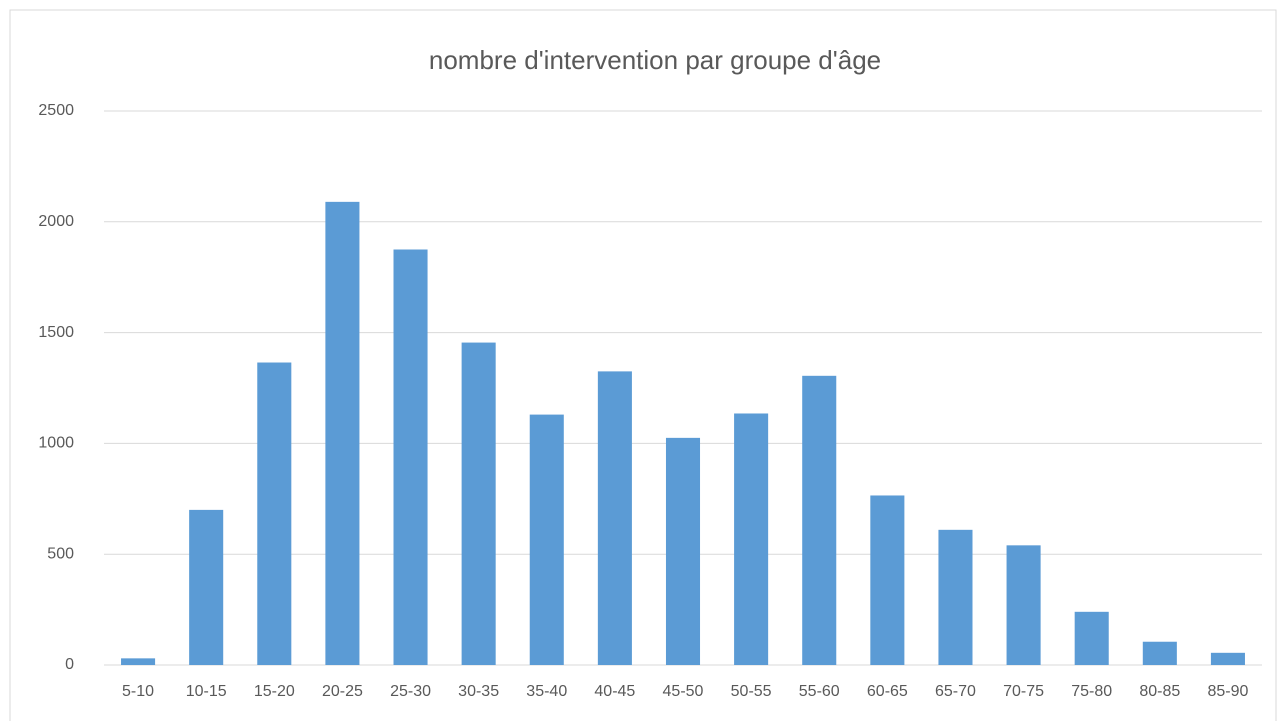 The height and width of the screenshot is (721, 1277). What do you see at coordinates (56, 332) in the screenshot?
I see `y-tick-label: 1500` at bounding box center [56, 332].